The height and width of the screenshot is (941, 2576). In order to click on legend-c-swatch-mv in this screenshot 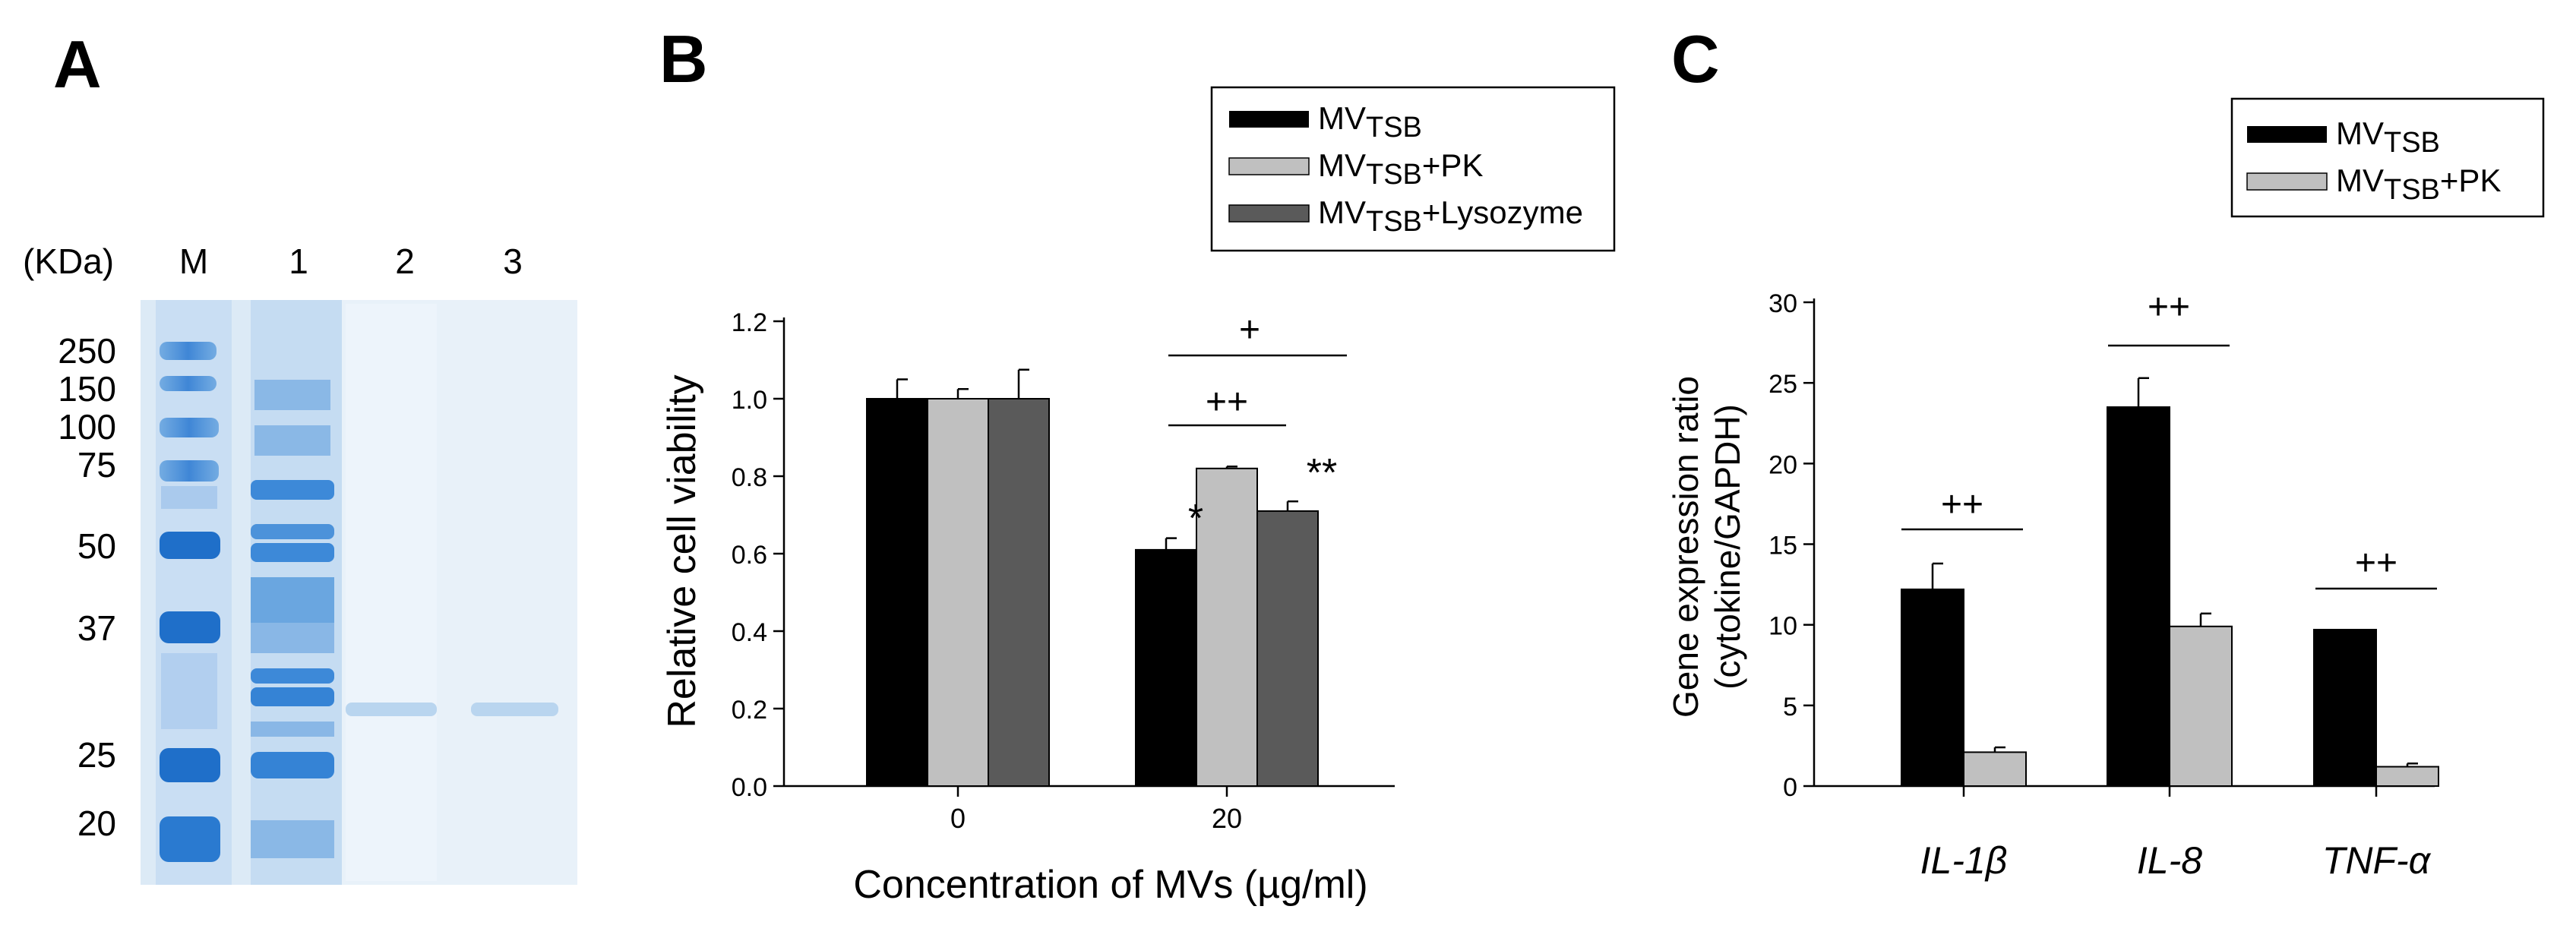, I will do `click(2287, 134)`.